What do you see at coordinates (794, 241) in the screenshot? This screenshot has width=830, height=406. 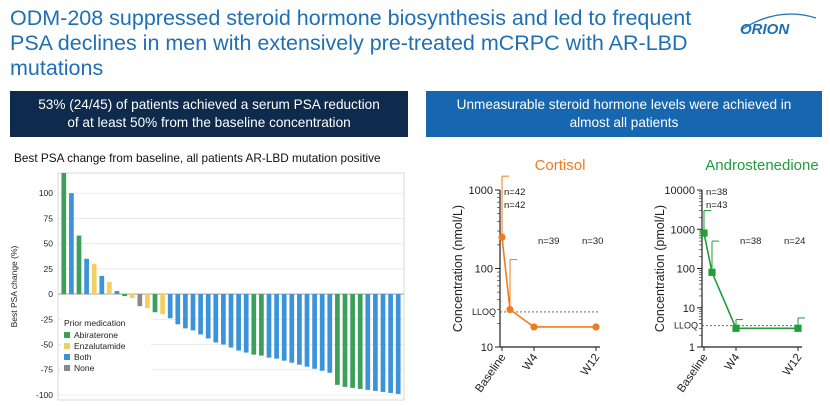 I see `n-label: n=24` at bounding box center [794, 241].